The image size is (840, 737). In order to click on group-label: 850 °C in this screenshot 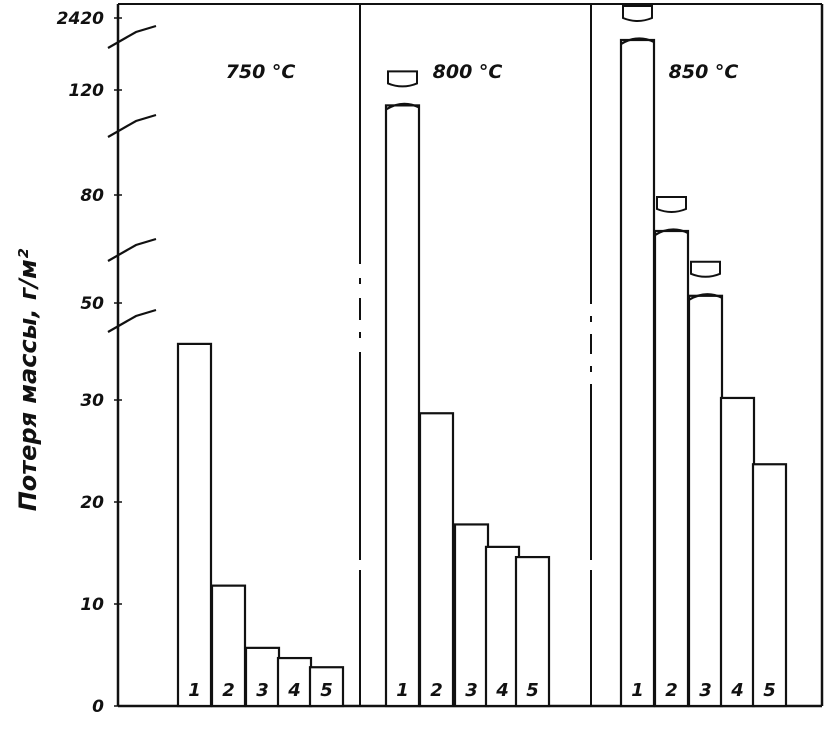, I will do `click(704, 72)`.